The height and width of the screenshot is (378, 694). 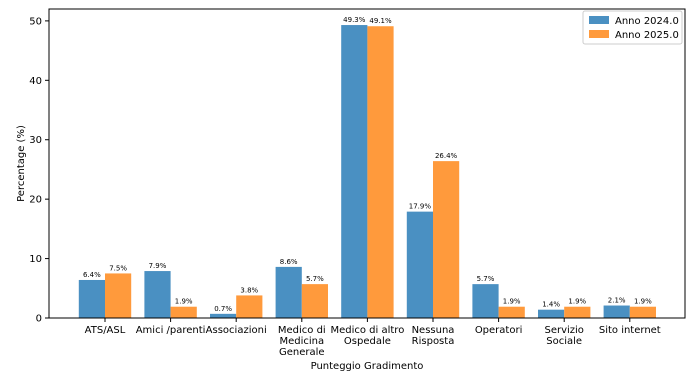 I want to click on x-tick-label-line: Medico di, so click(x=302, y=330).